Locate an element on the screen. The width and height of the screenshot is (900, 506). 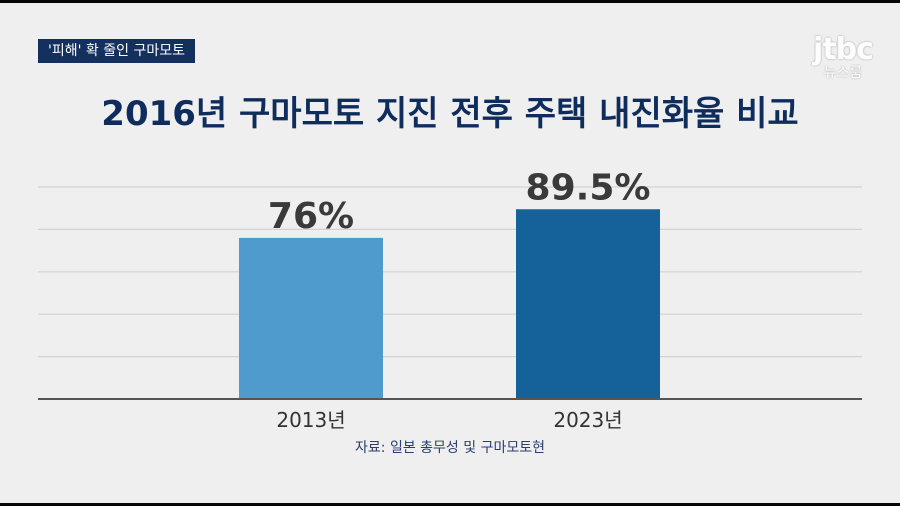
bottom-letterbox is located at coordinates (450, 504).